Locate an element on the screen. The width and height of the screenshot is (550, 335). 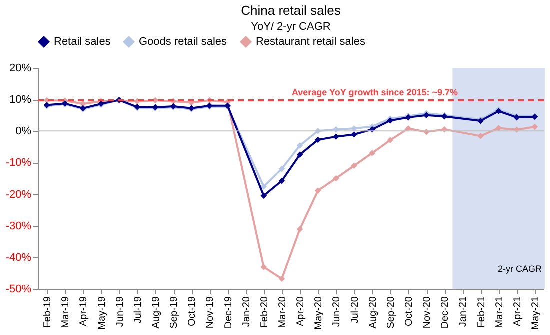
band-label: 2-yr CAGR is located at coordinates (520, 269).